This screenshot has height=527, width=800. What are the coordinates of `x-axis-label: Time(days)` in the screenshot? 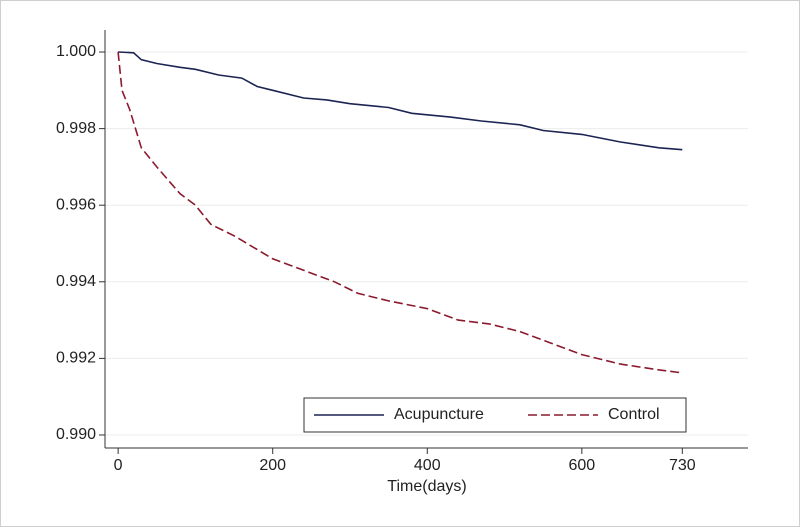 It's located at (426, 486).